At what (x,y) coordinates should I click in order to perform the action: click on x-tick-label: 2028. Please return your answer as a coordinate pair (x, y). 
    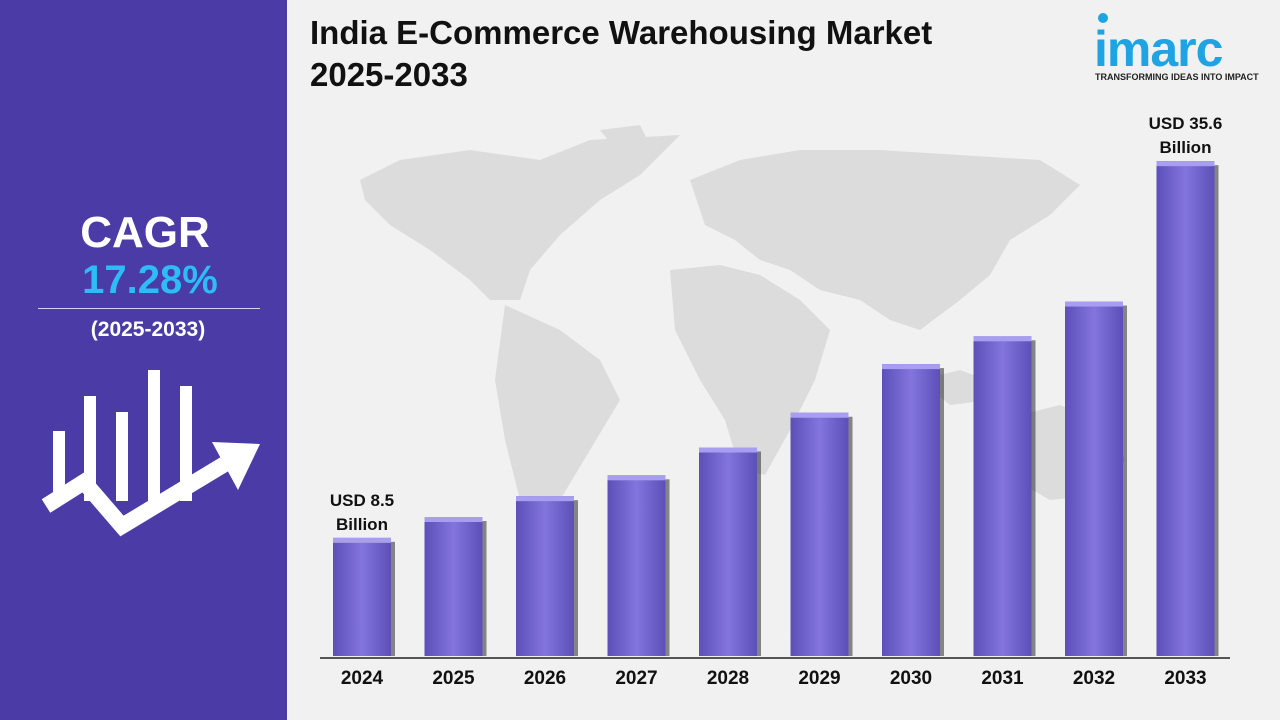
    Looking at the image, I should click on (728, 678).